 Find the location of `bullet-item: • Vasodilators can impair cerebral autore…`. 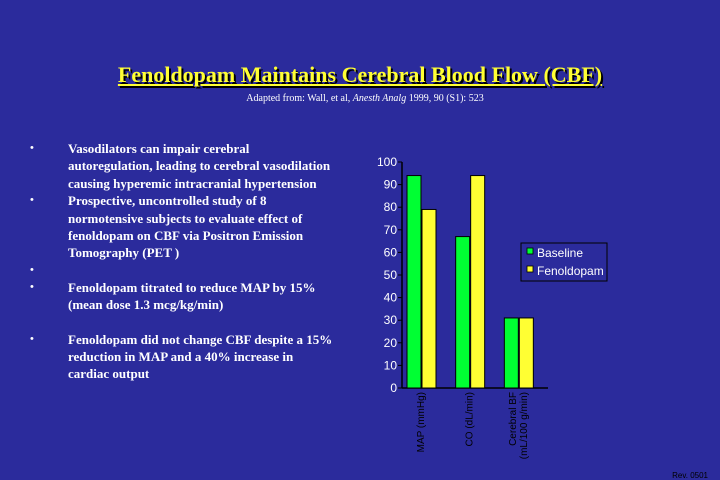

bullet-item: • Vasodilators can impair cerebral autore… is located at coordinates (182, 166).